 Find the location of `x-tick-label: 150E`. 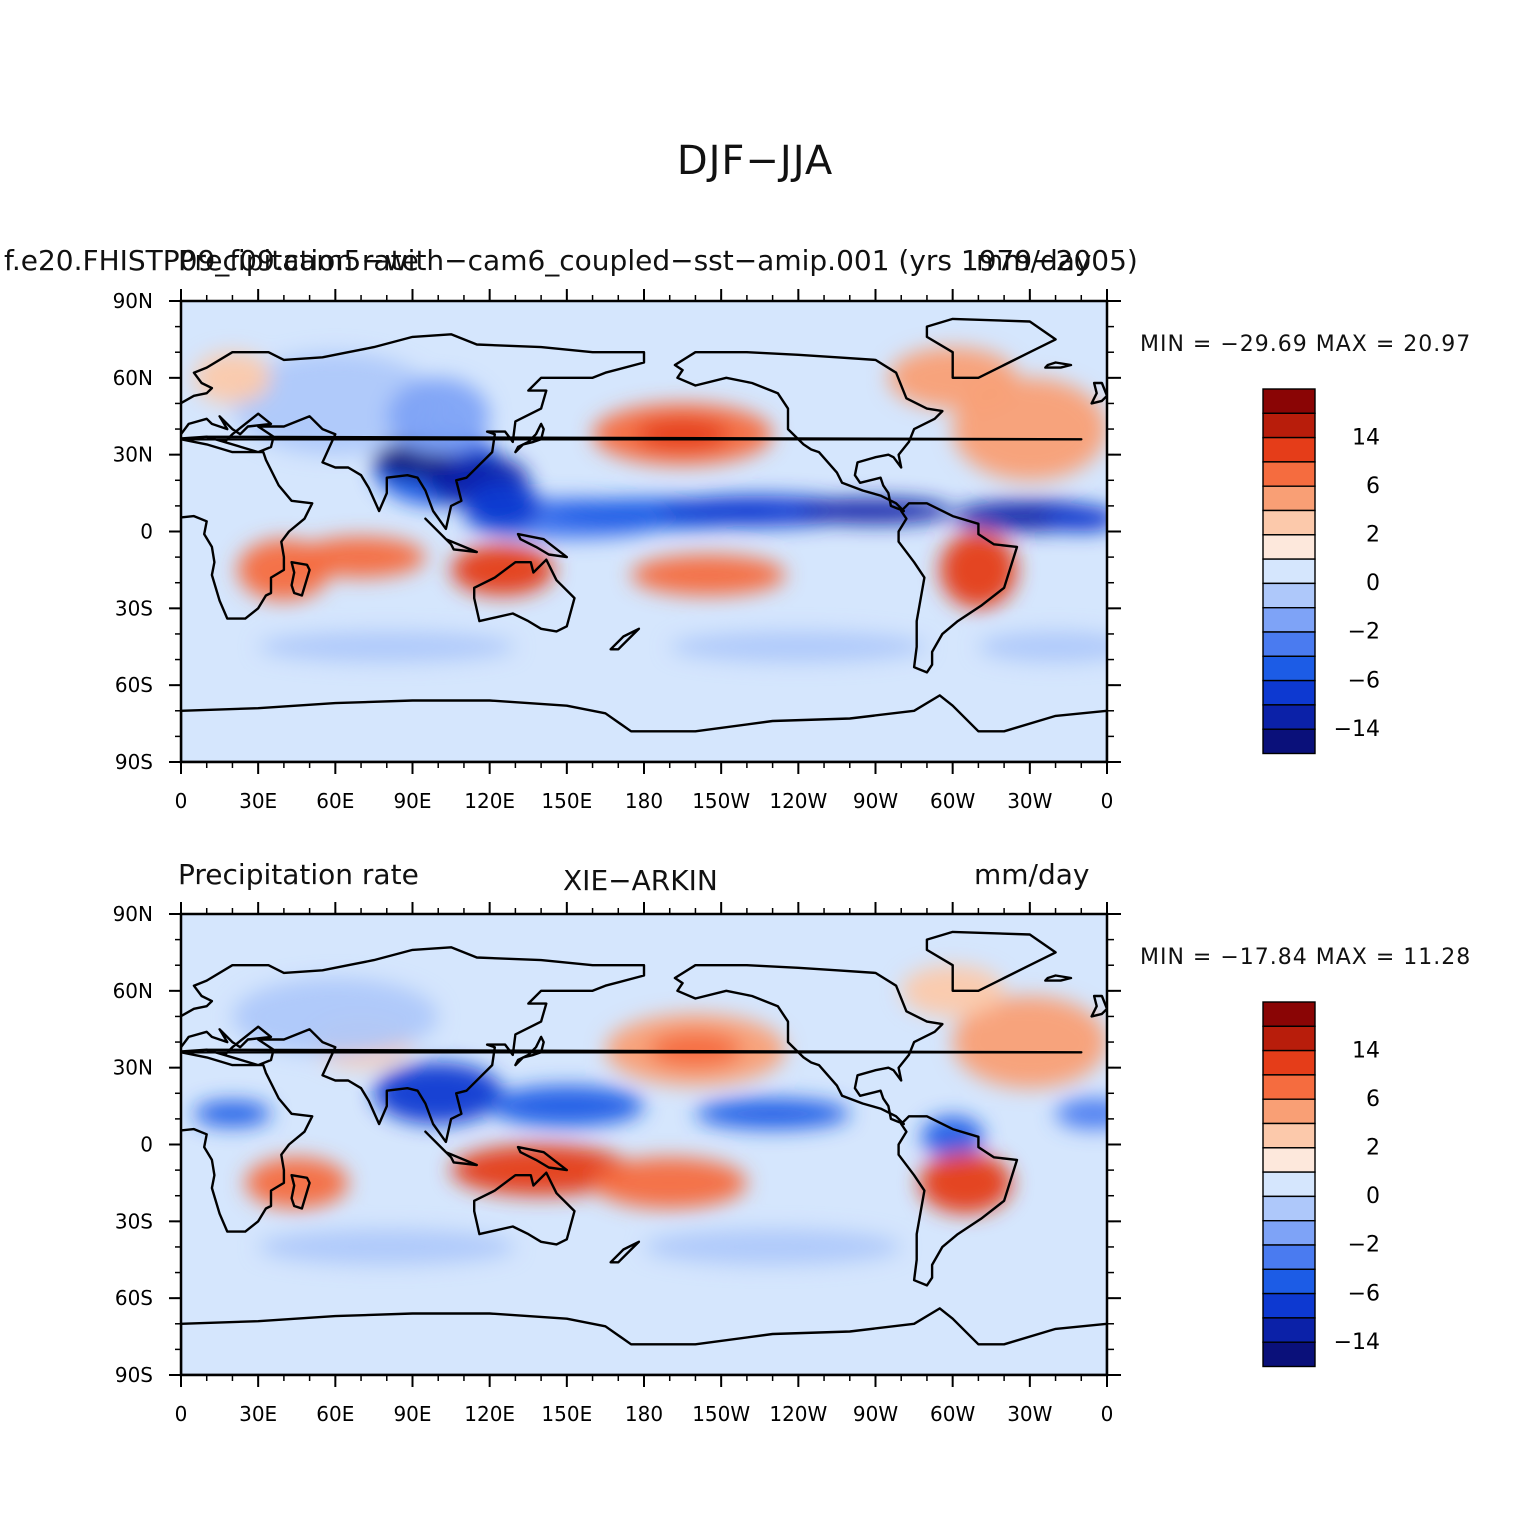

x-tick-label: 150E is located at coordinates (566, 801).